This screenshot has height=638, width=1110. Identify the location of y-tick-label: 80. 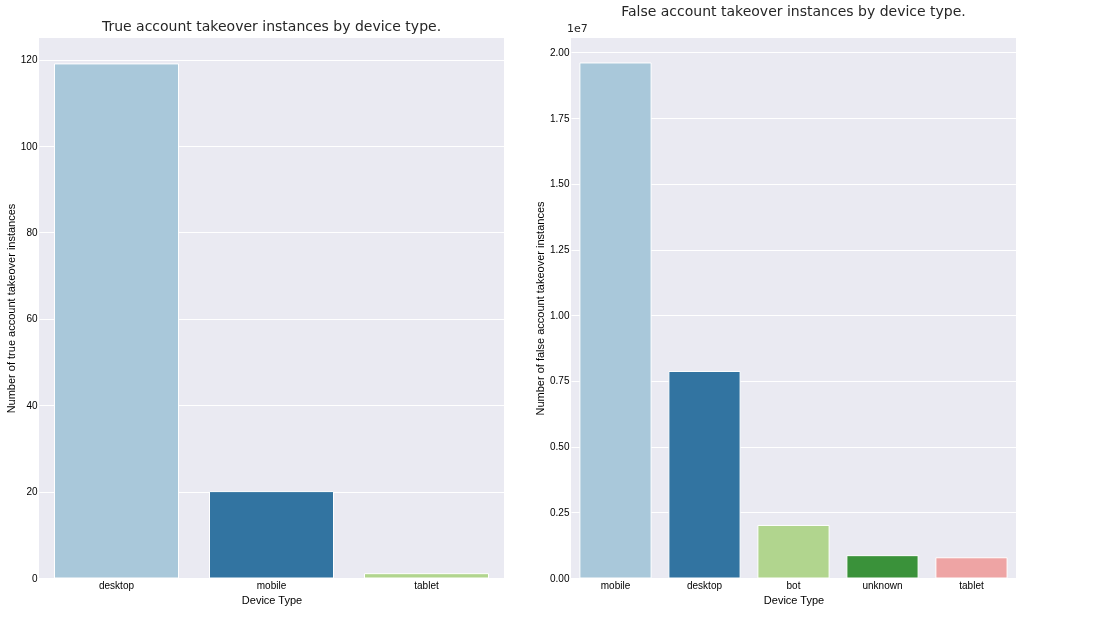
(32, 232).